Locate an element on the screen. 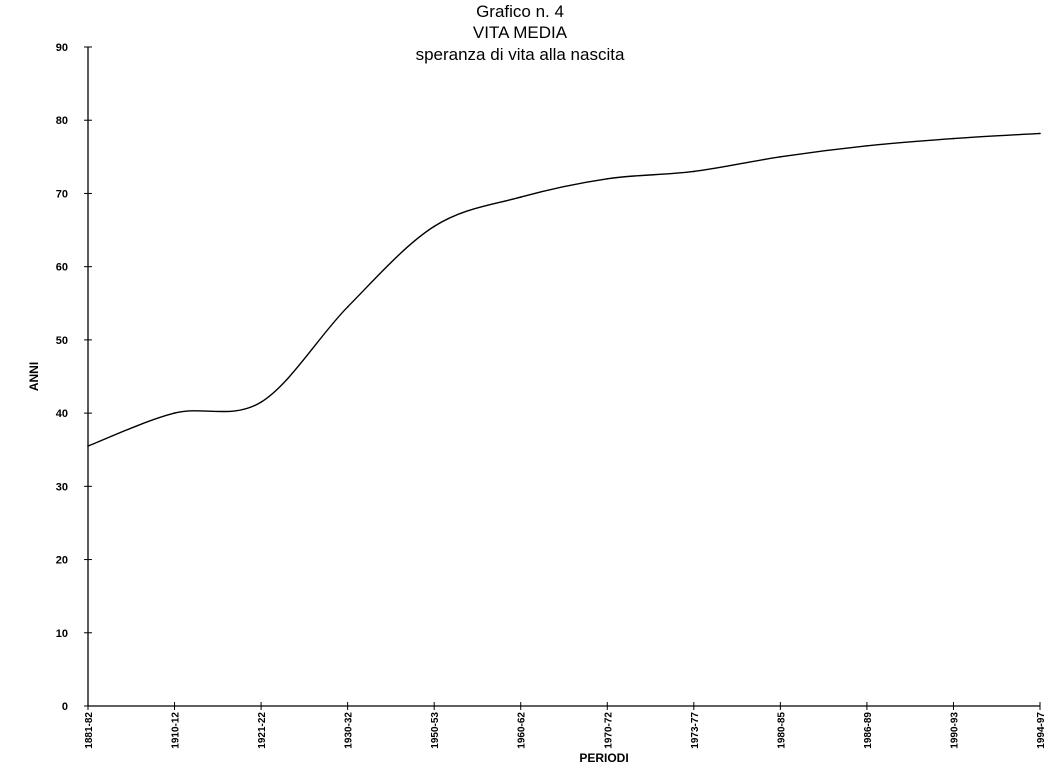 This screenshot has width=1044, height=767. y-tick-label: 0 is located at coordinates (65, 707).